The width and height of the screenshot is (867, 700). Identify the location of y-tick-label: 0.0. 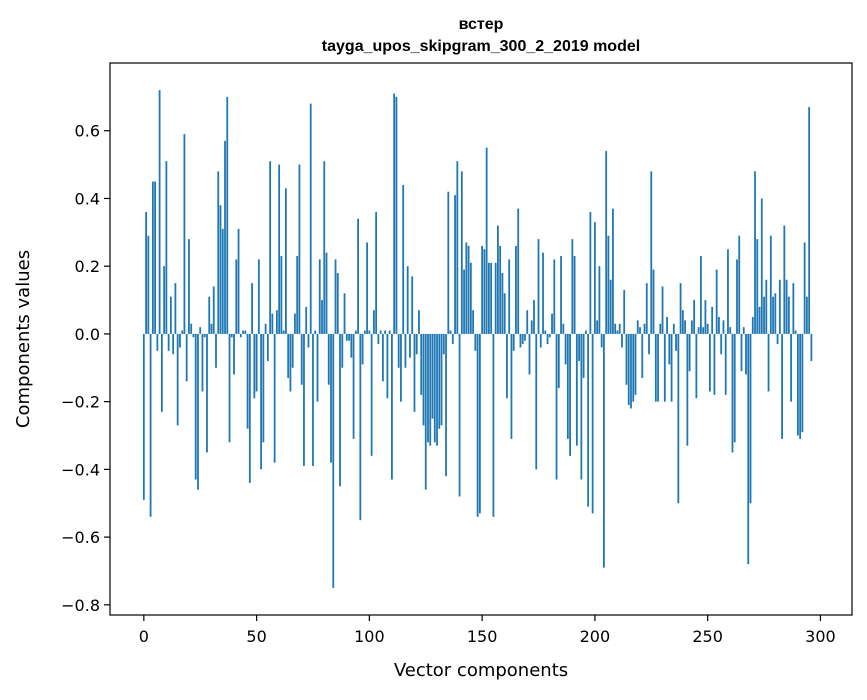
(87, 334).